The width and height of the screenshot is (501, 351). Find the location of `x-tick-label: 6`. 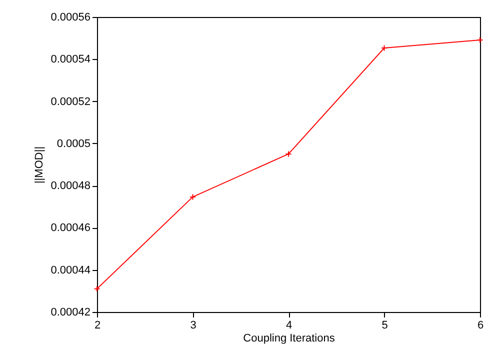

x-tick-label: 6 is located at coordinates (480, 326).